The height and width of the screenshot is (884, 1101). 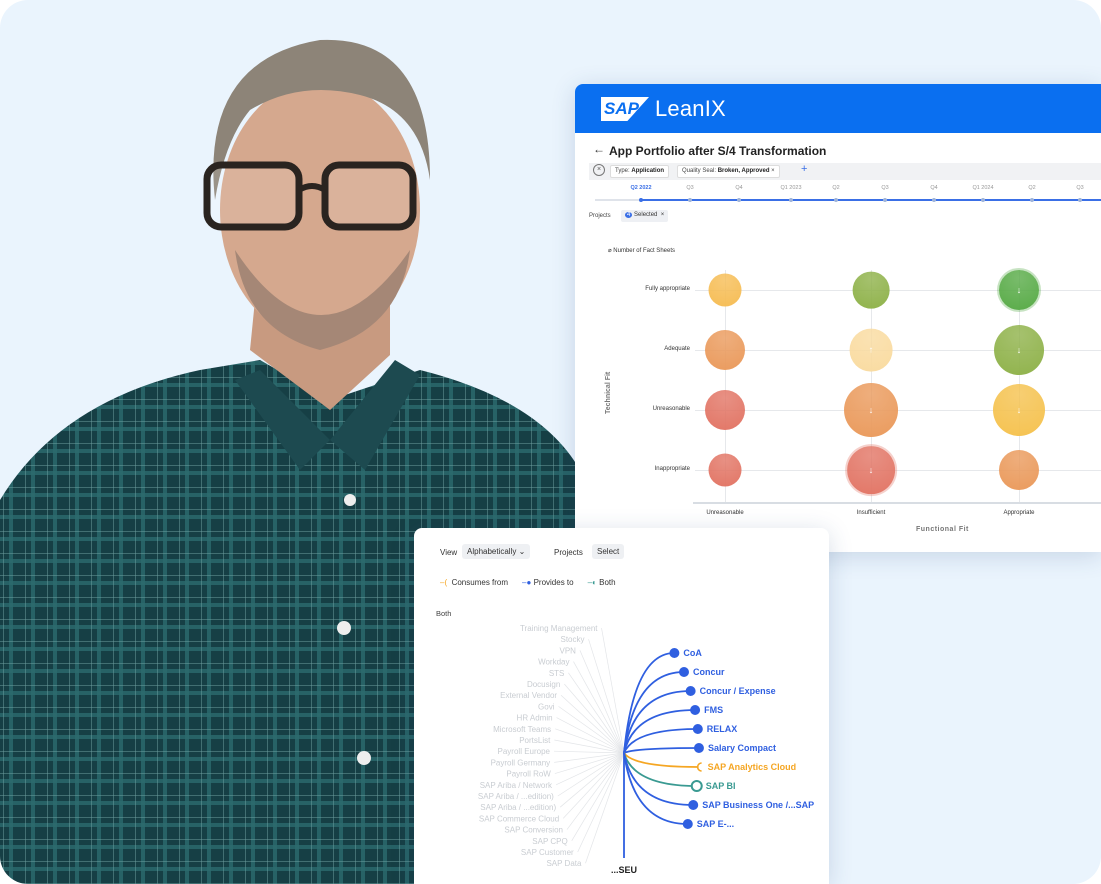 I want to click on projects-selected-chip: 4 Selected ×, so click(x=645, y=216).